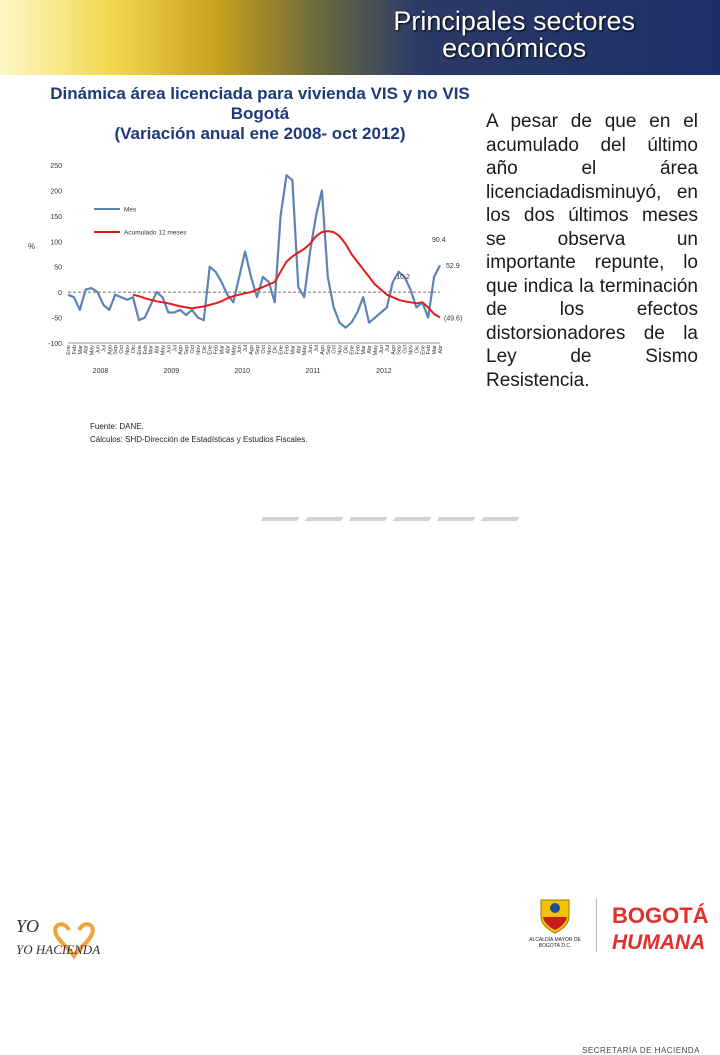  What do you see at coordinates (286, 274) in the screenshot?
I see `series-line-acumulado` at bounding box center [286, 274].